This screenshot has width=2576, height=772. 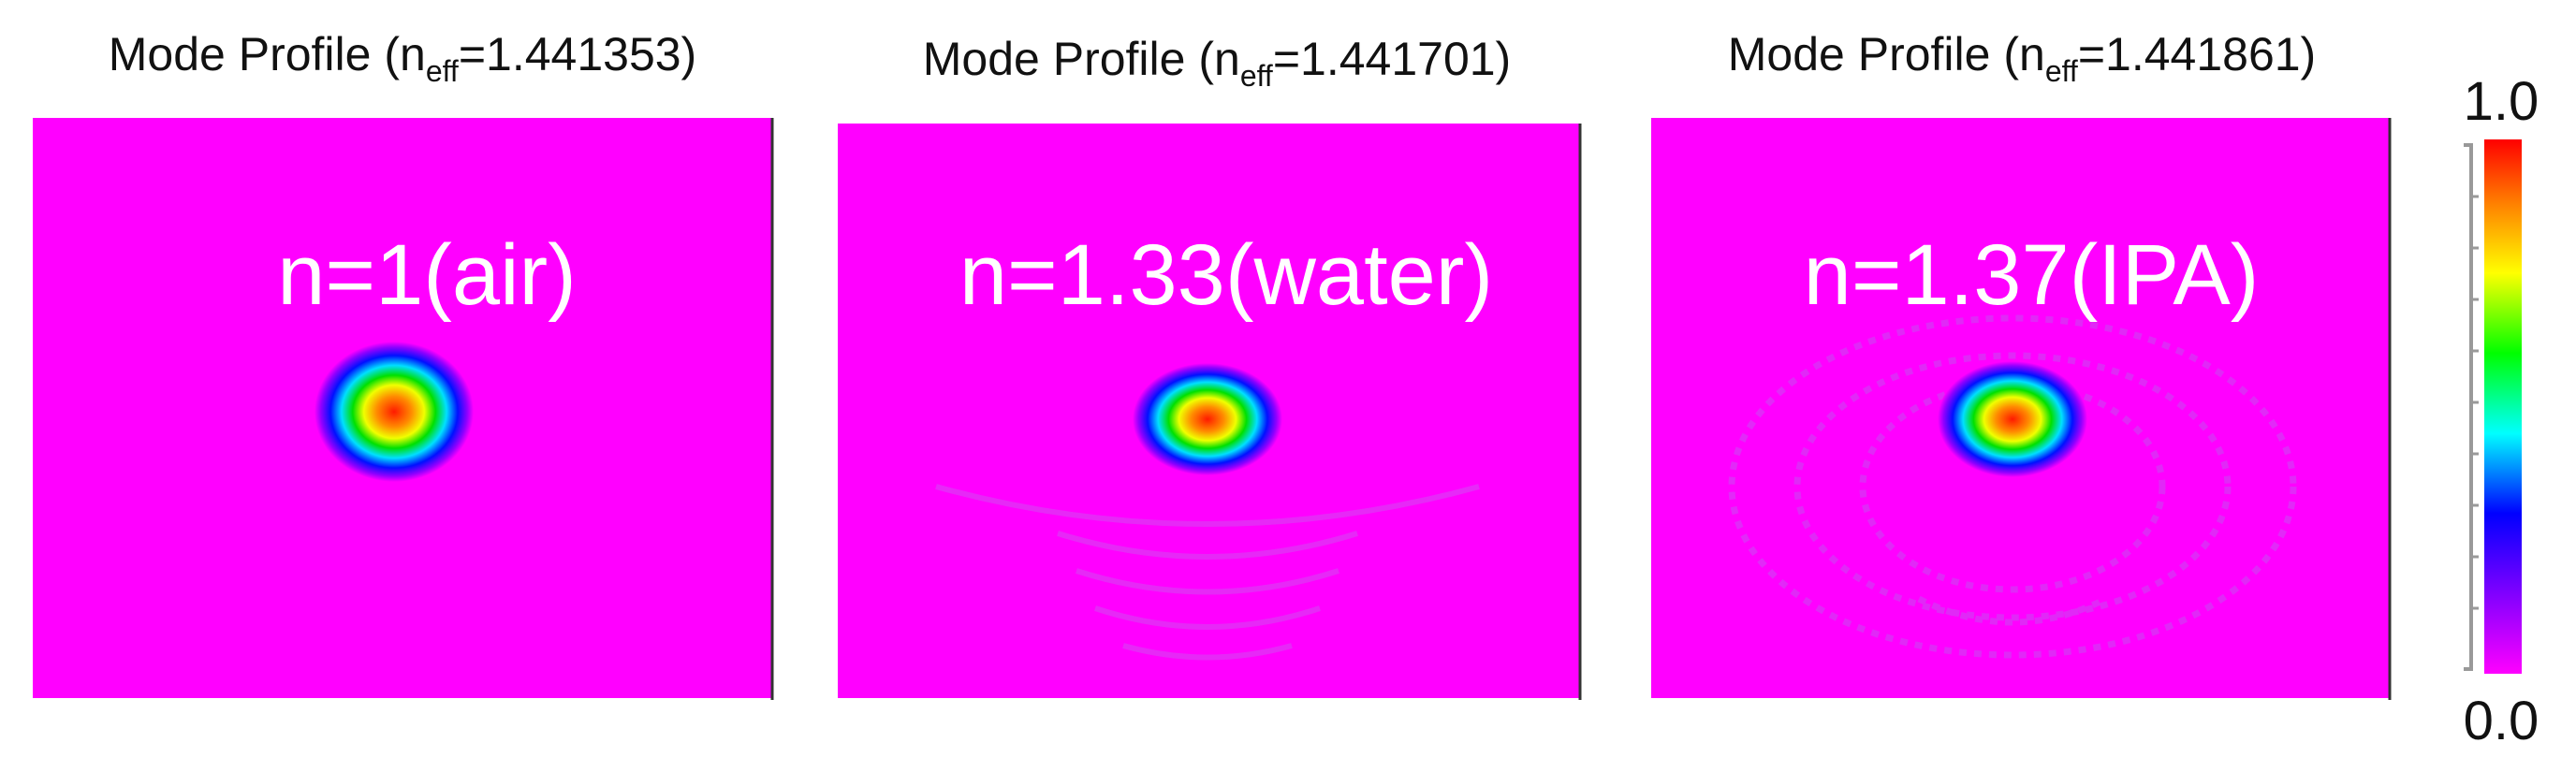 What do you see at coordinates (2503, 407) in the screenshot?
I see `colorbar-scale` at bounding box center [2503, 407].